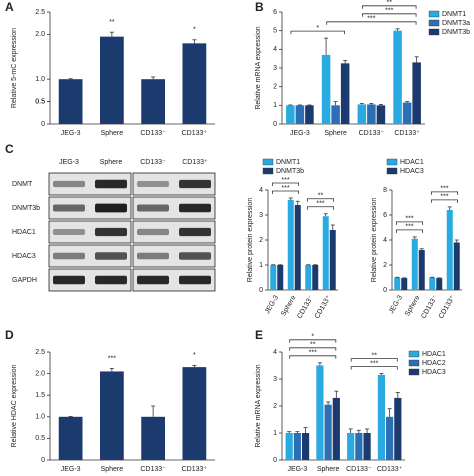 Image resolution: width=474 pixels, height=476 pixels. What do you see at coordinates (9, 149) in the screenshot?
I see `panel-label: C` at bounding box center [9, 149].